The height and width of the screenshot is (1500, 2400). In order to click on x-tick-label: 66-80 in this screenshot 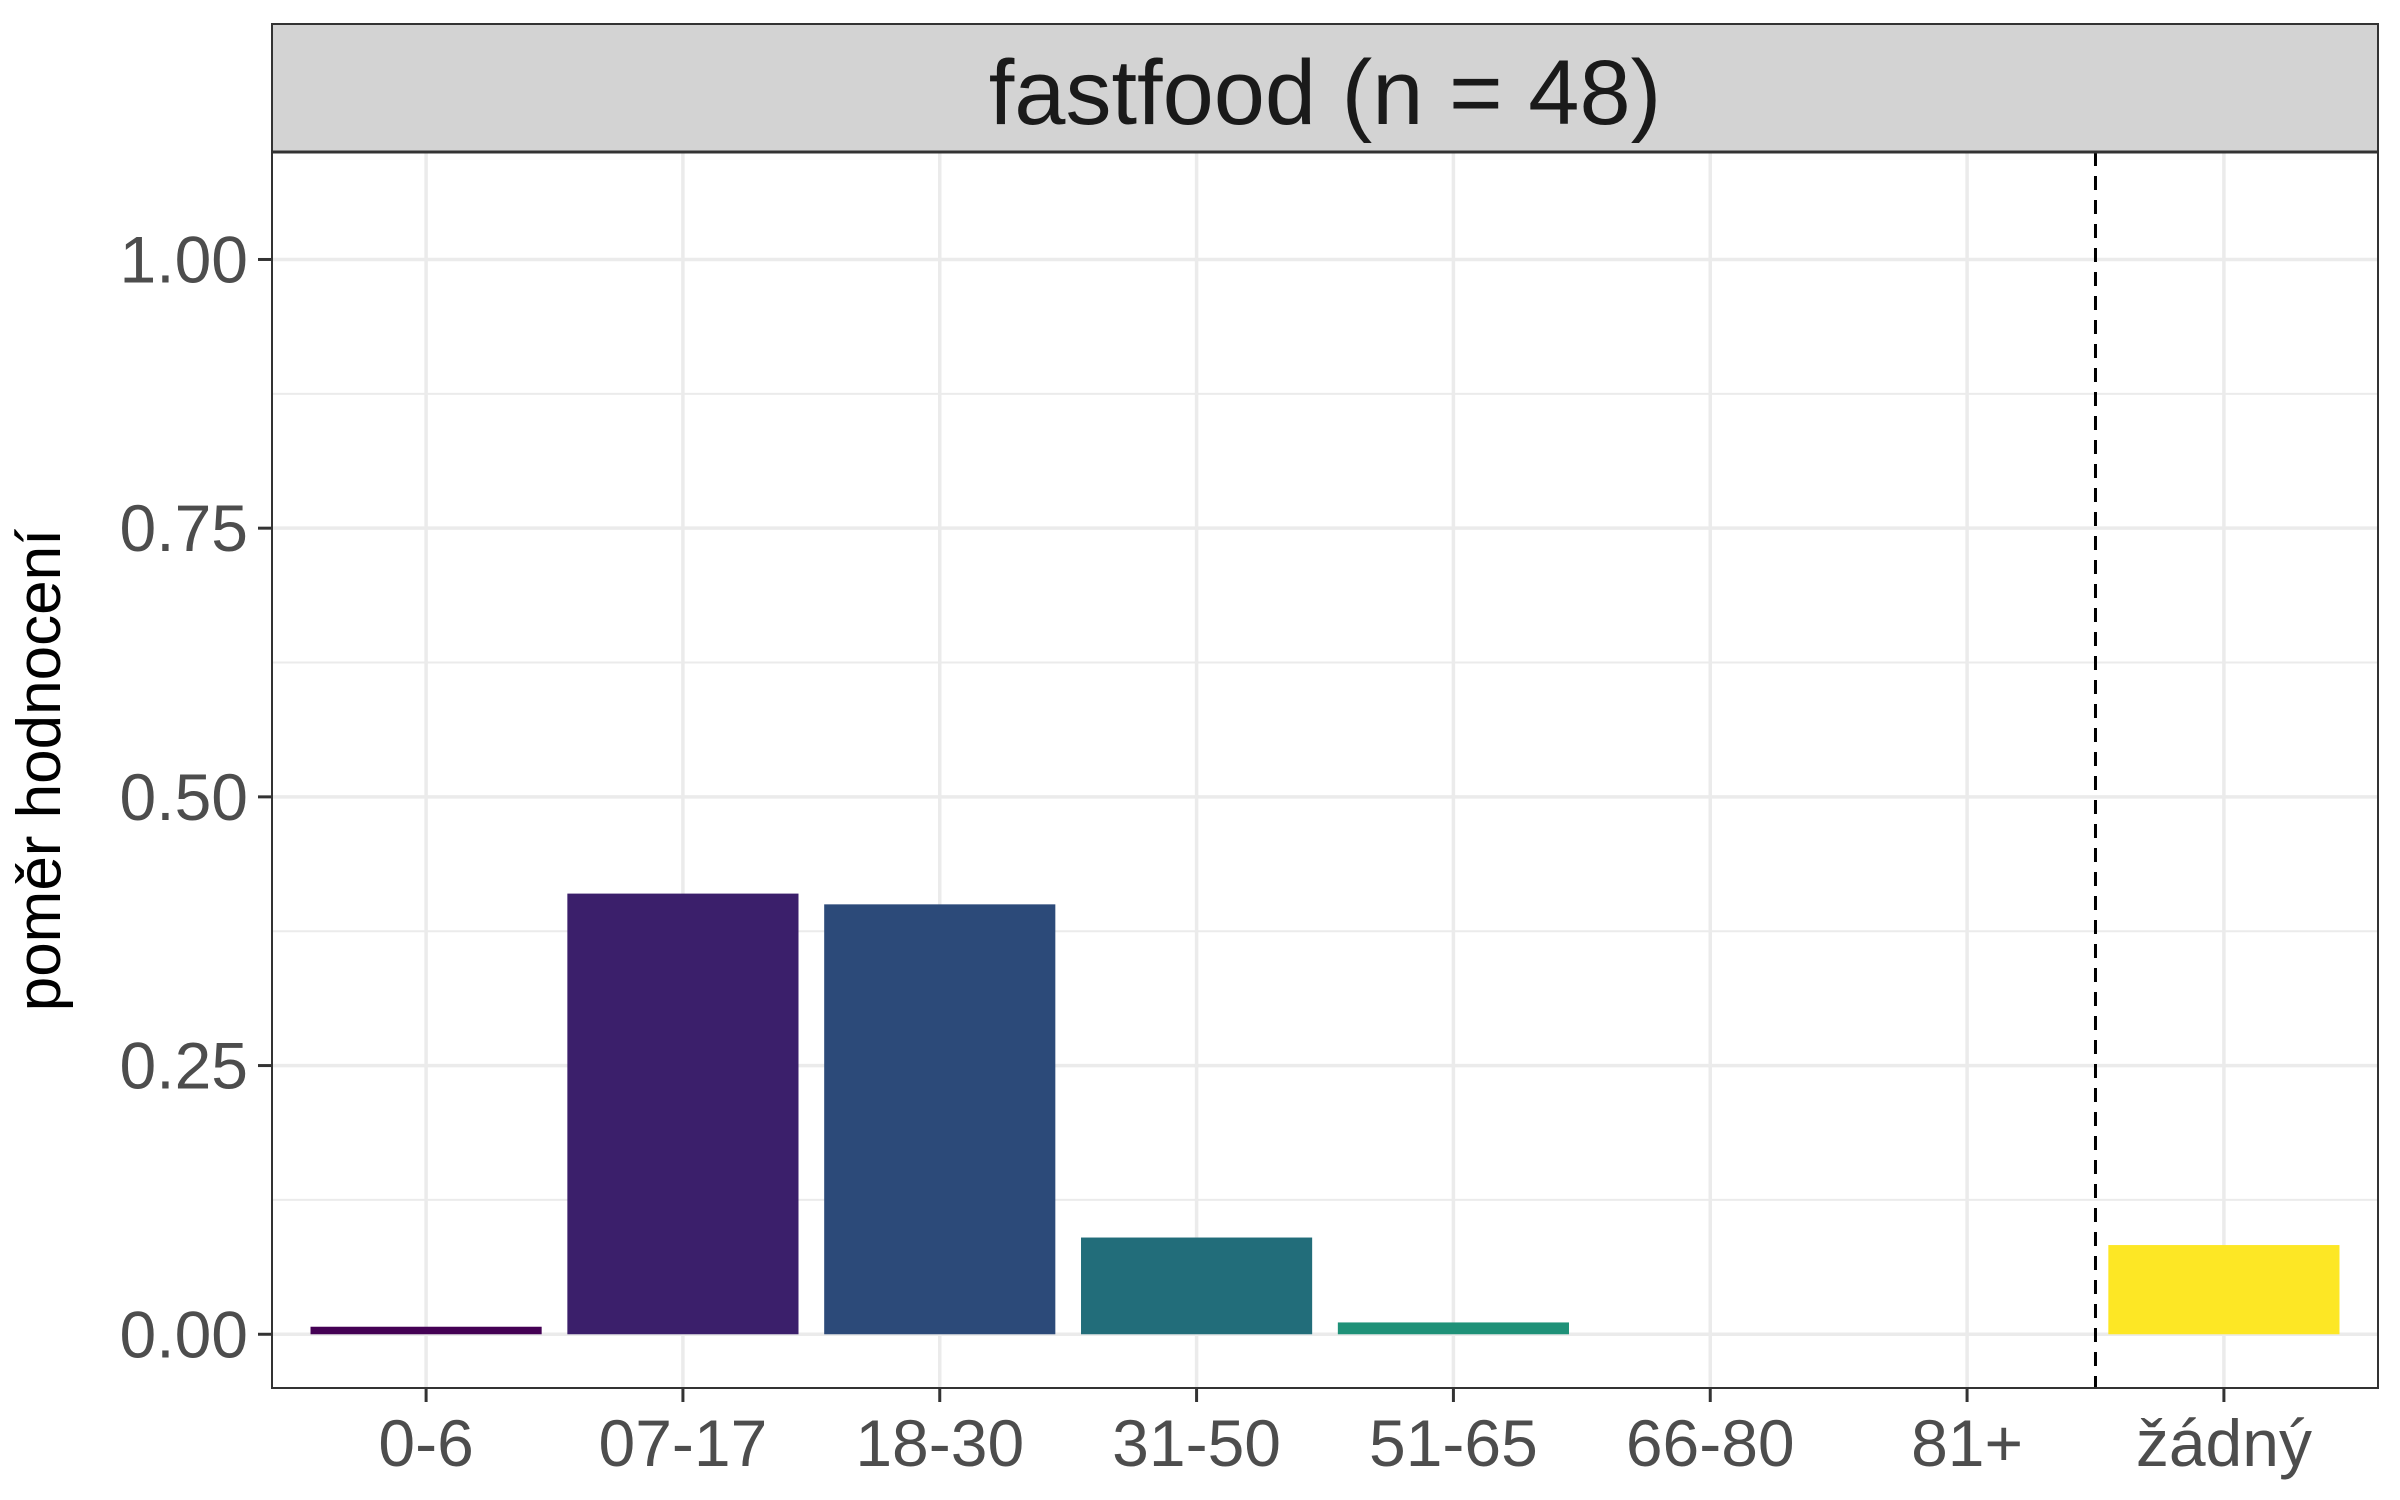, I will do `click(1710, 1443)`.